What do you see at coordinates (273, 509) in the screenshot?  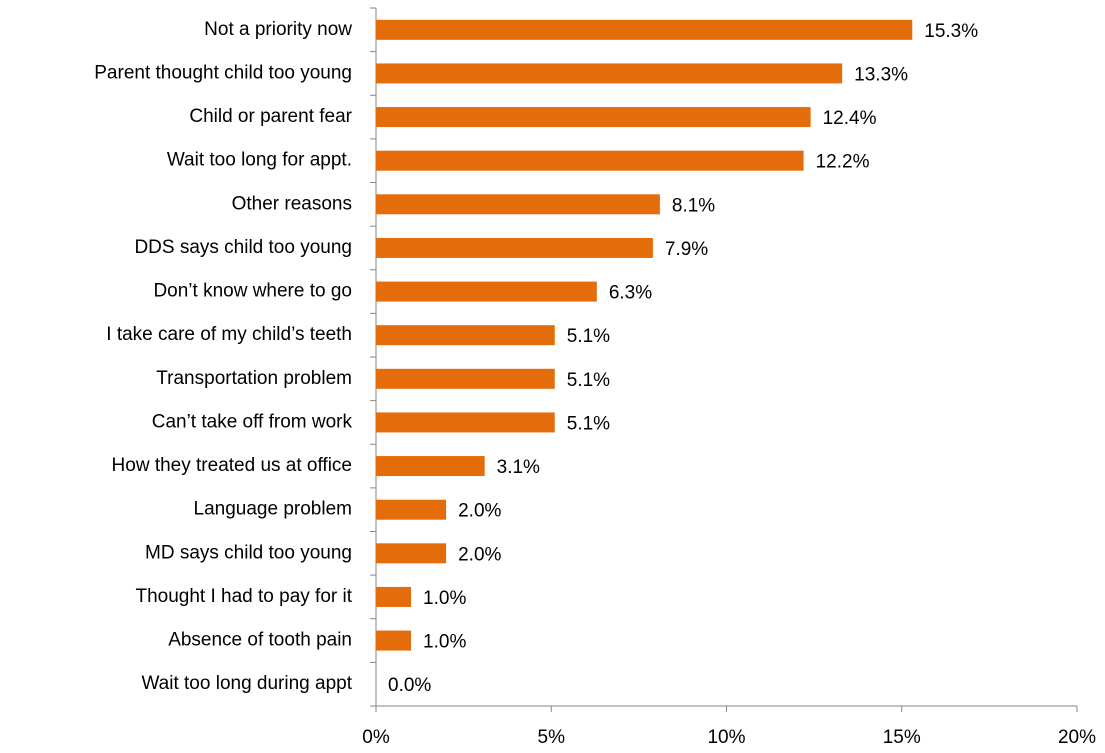 I see `y-tick-label: Language problem` at bounding box center [273, 509].